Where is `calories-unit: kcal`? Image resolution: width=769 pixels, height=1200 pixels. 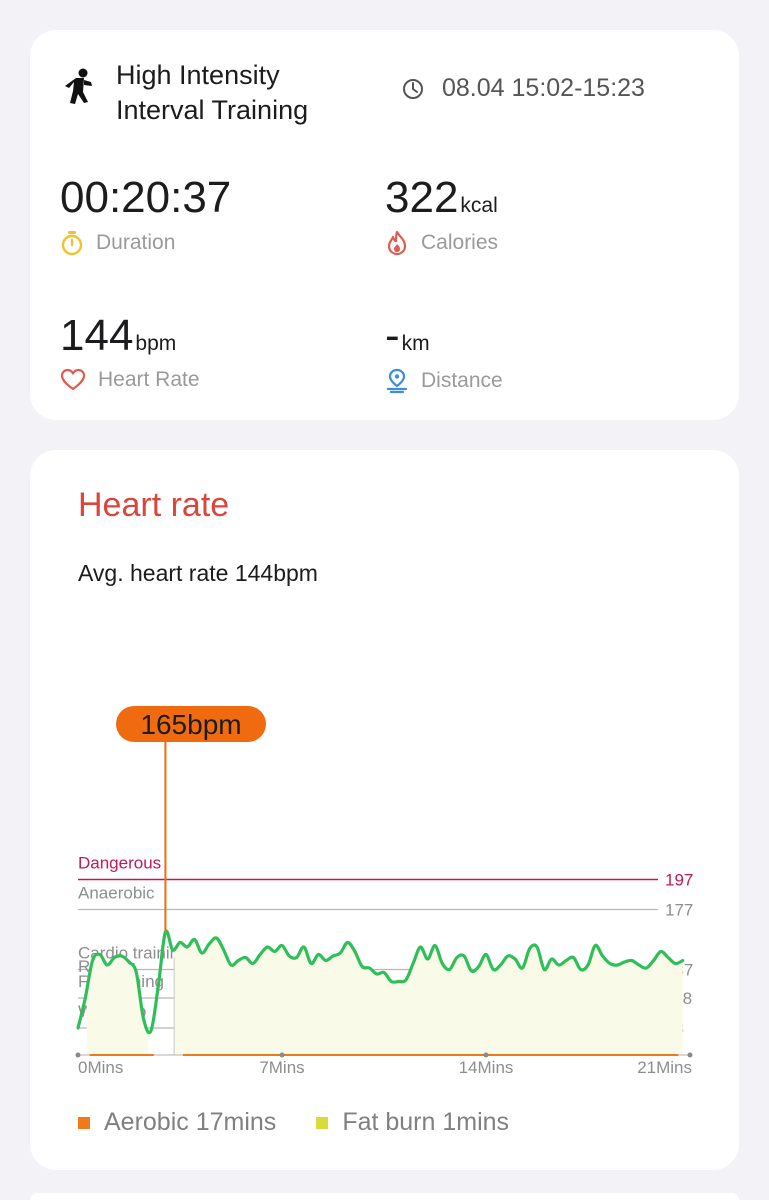 calories-unit: kcal is located at coordinates (479, 205).